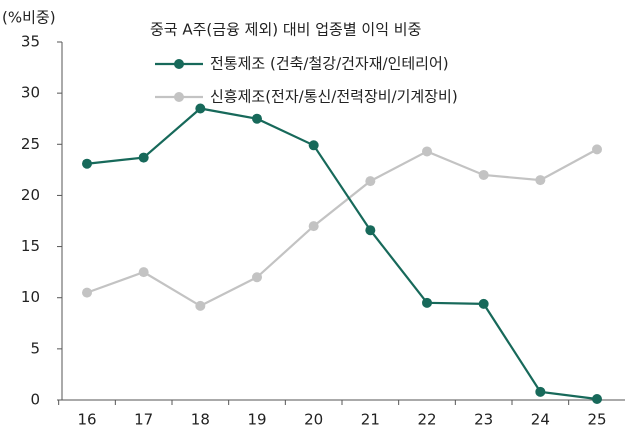 This screenshot has height=432, width=629. What do you see at coordinates (200, 420) in the screenshot?
I see `x-tick-label: 18` at bounding box center [200, 420].